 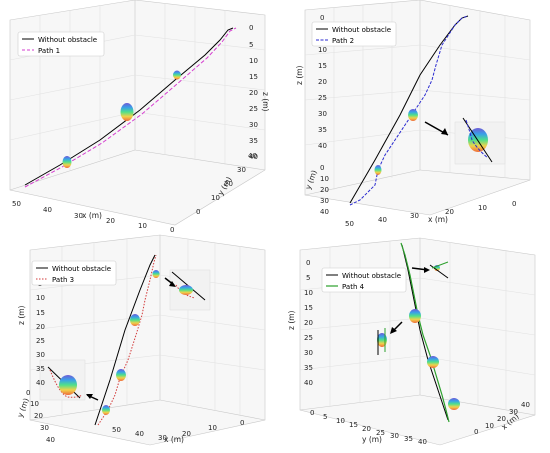 I want to click on panel-2-legend: Without obstacle Path 2, so click(x=354, y=34).